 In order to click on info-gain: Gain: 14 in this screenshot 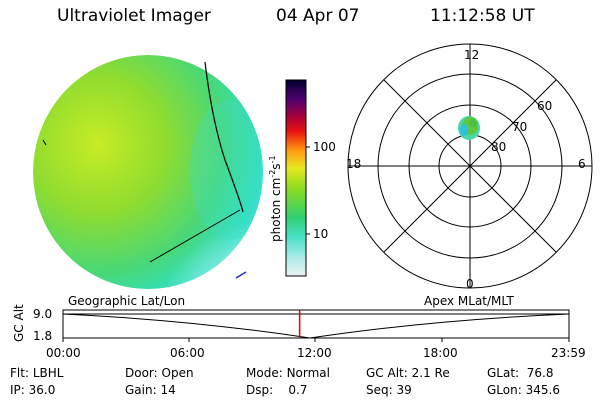, I will do `click(150, 390)`.